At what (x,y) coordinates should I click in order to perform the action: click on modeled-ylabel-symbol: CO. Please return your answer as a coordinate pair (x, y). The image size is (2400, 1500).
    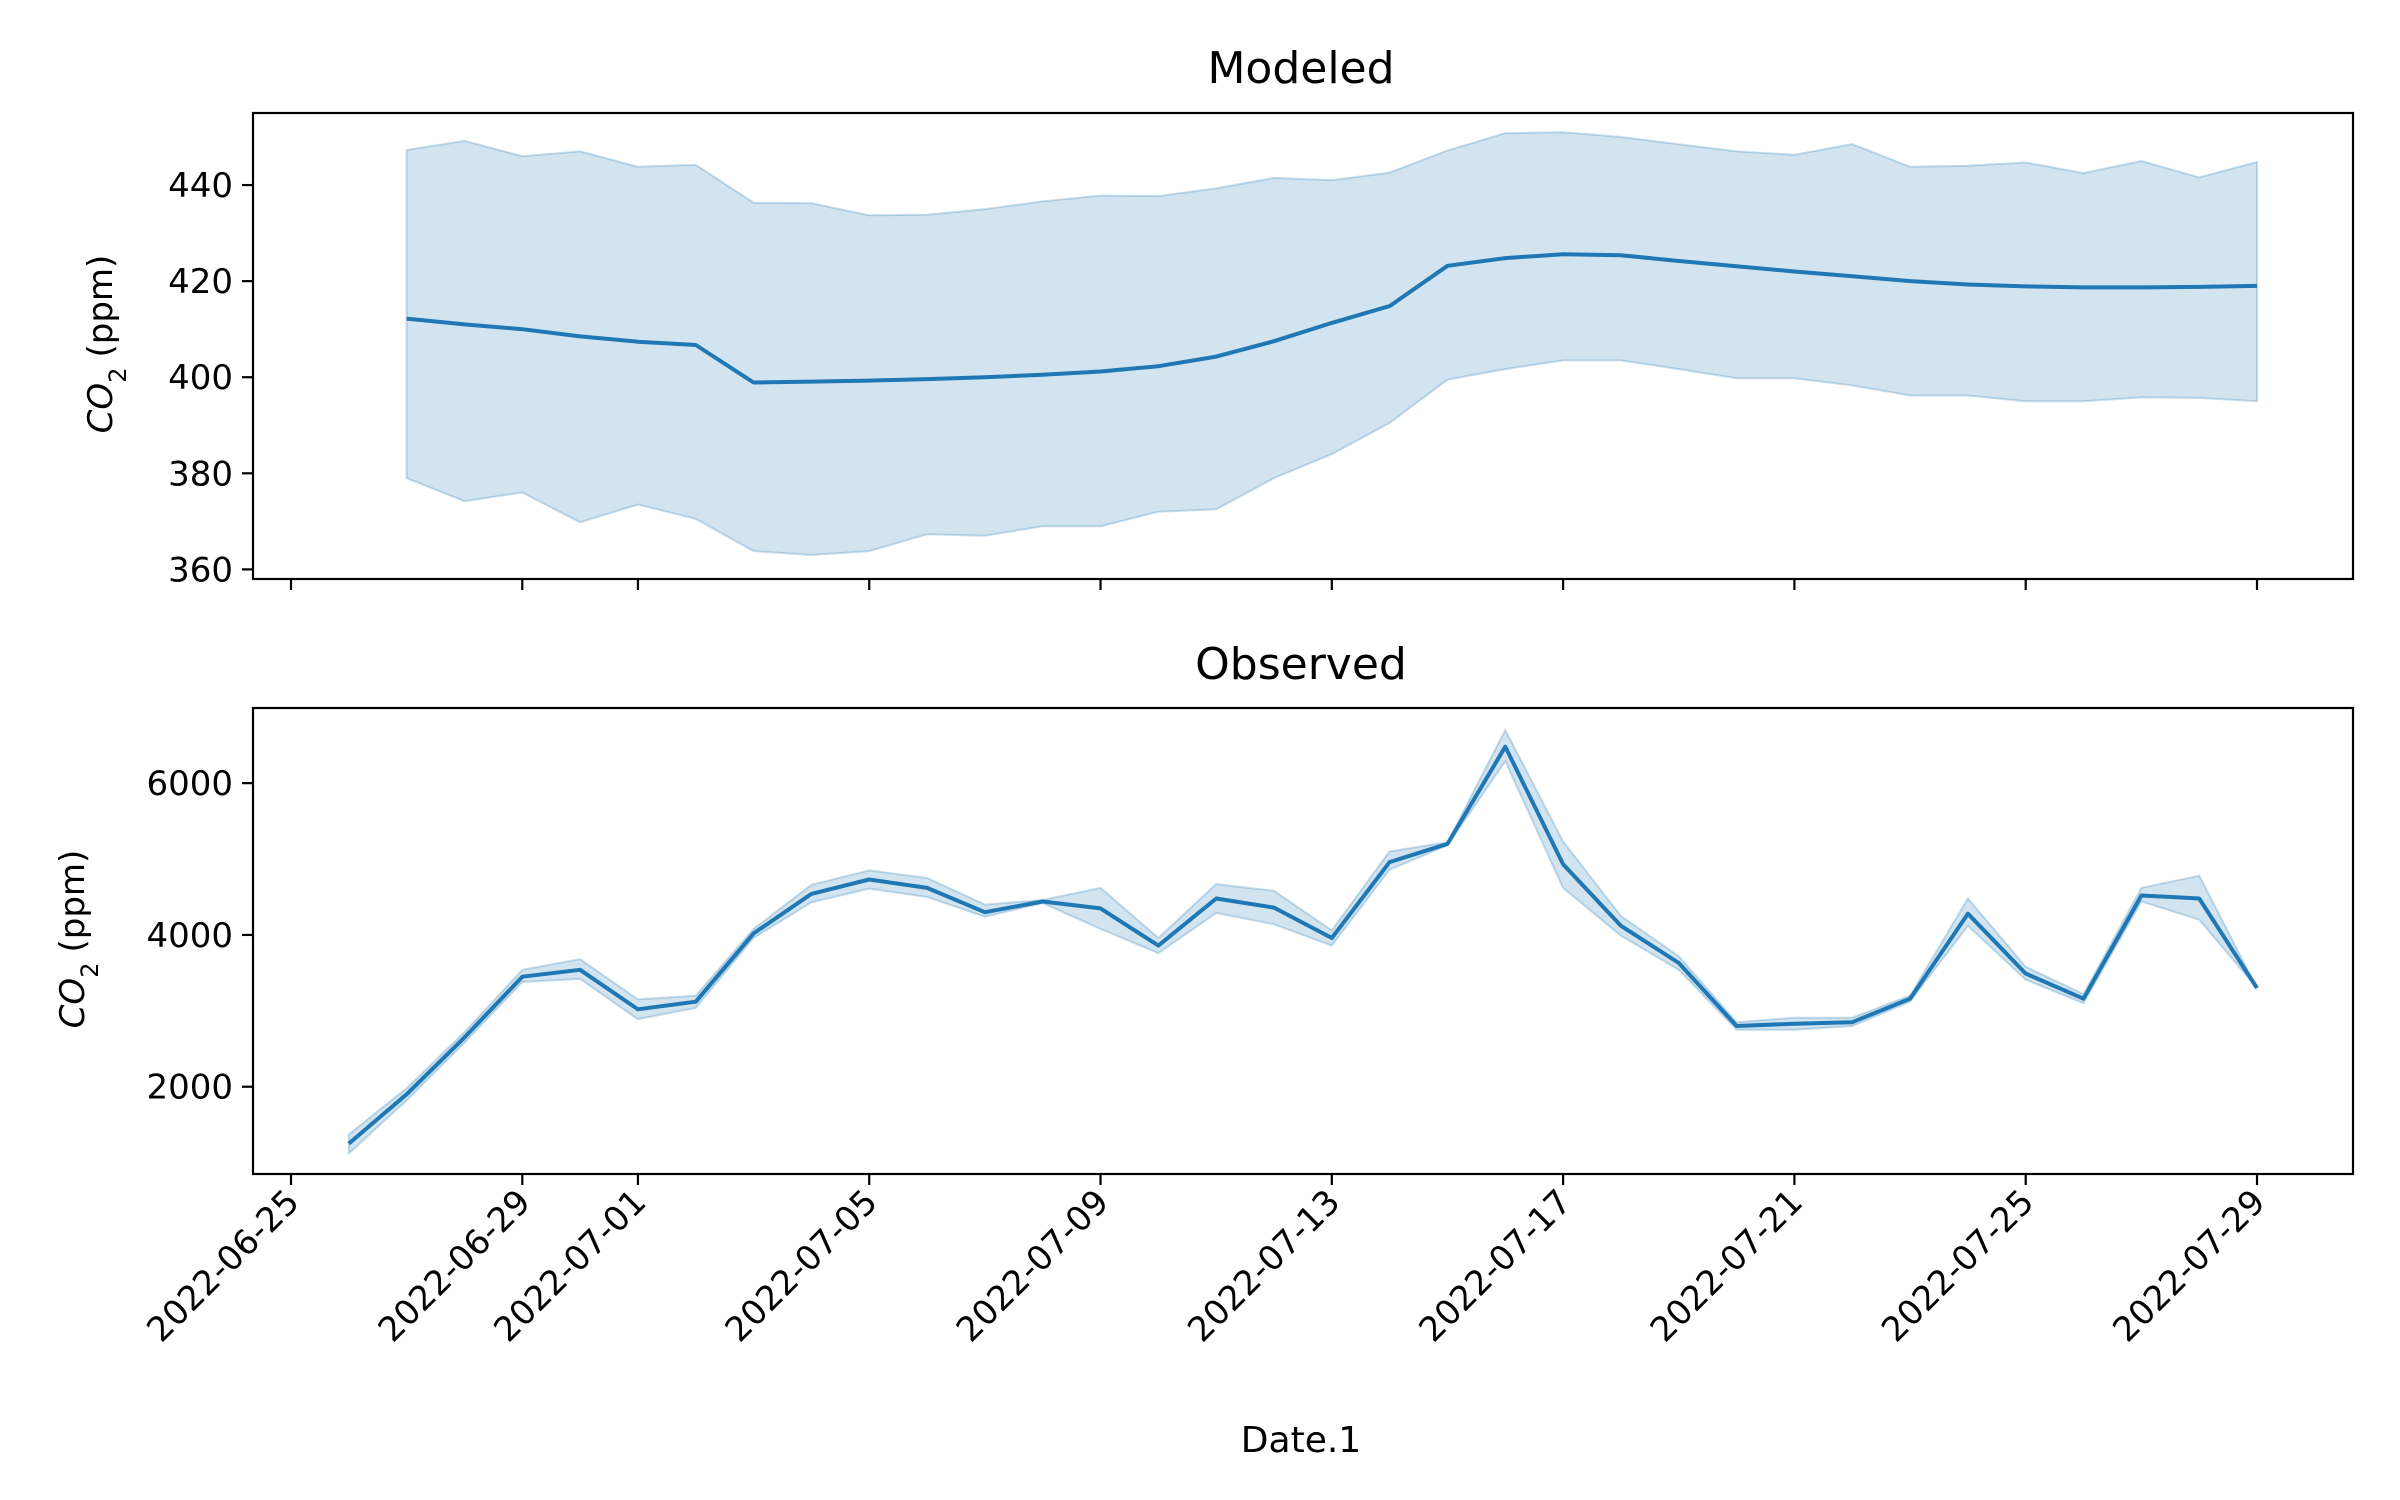
    Looking at the image, I should click on (101, 408).